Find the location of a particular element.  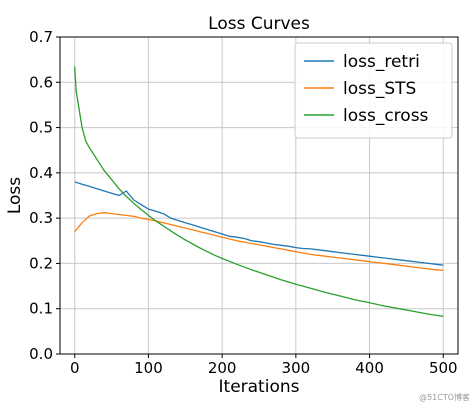

x-tick-label: 0 is located at coordinates (75, 368).